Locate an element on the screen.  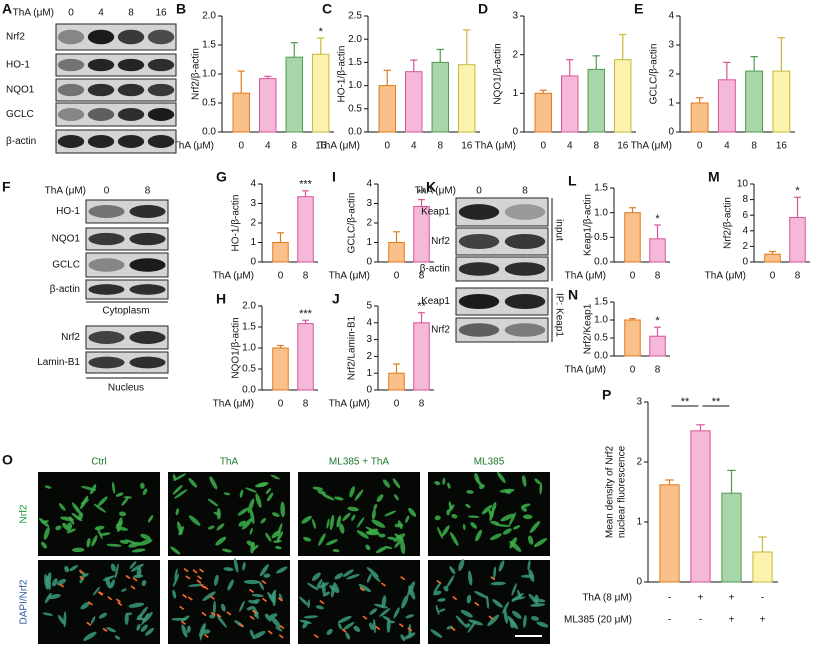
panel-letter: K is located at coordinates (431, 187).